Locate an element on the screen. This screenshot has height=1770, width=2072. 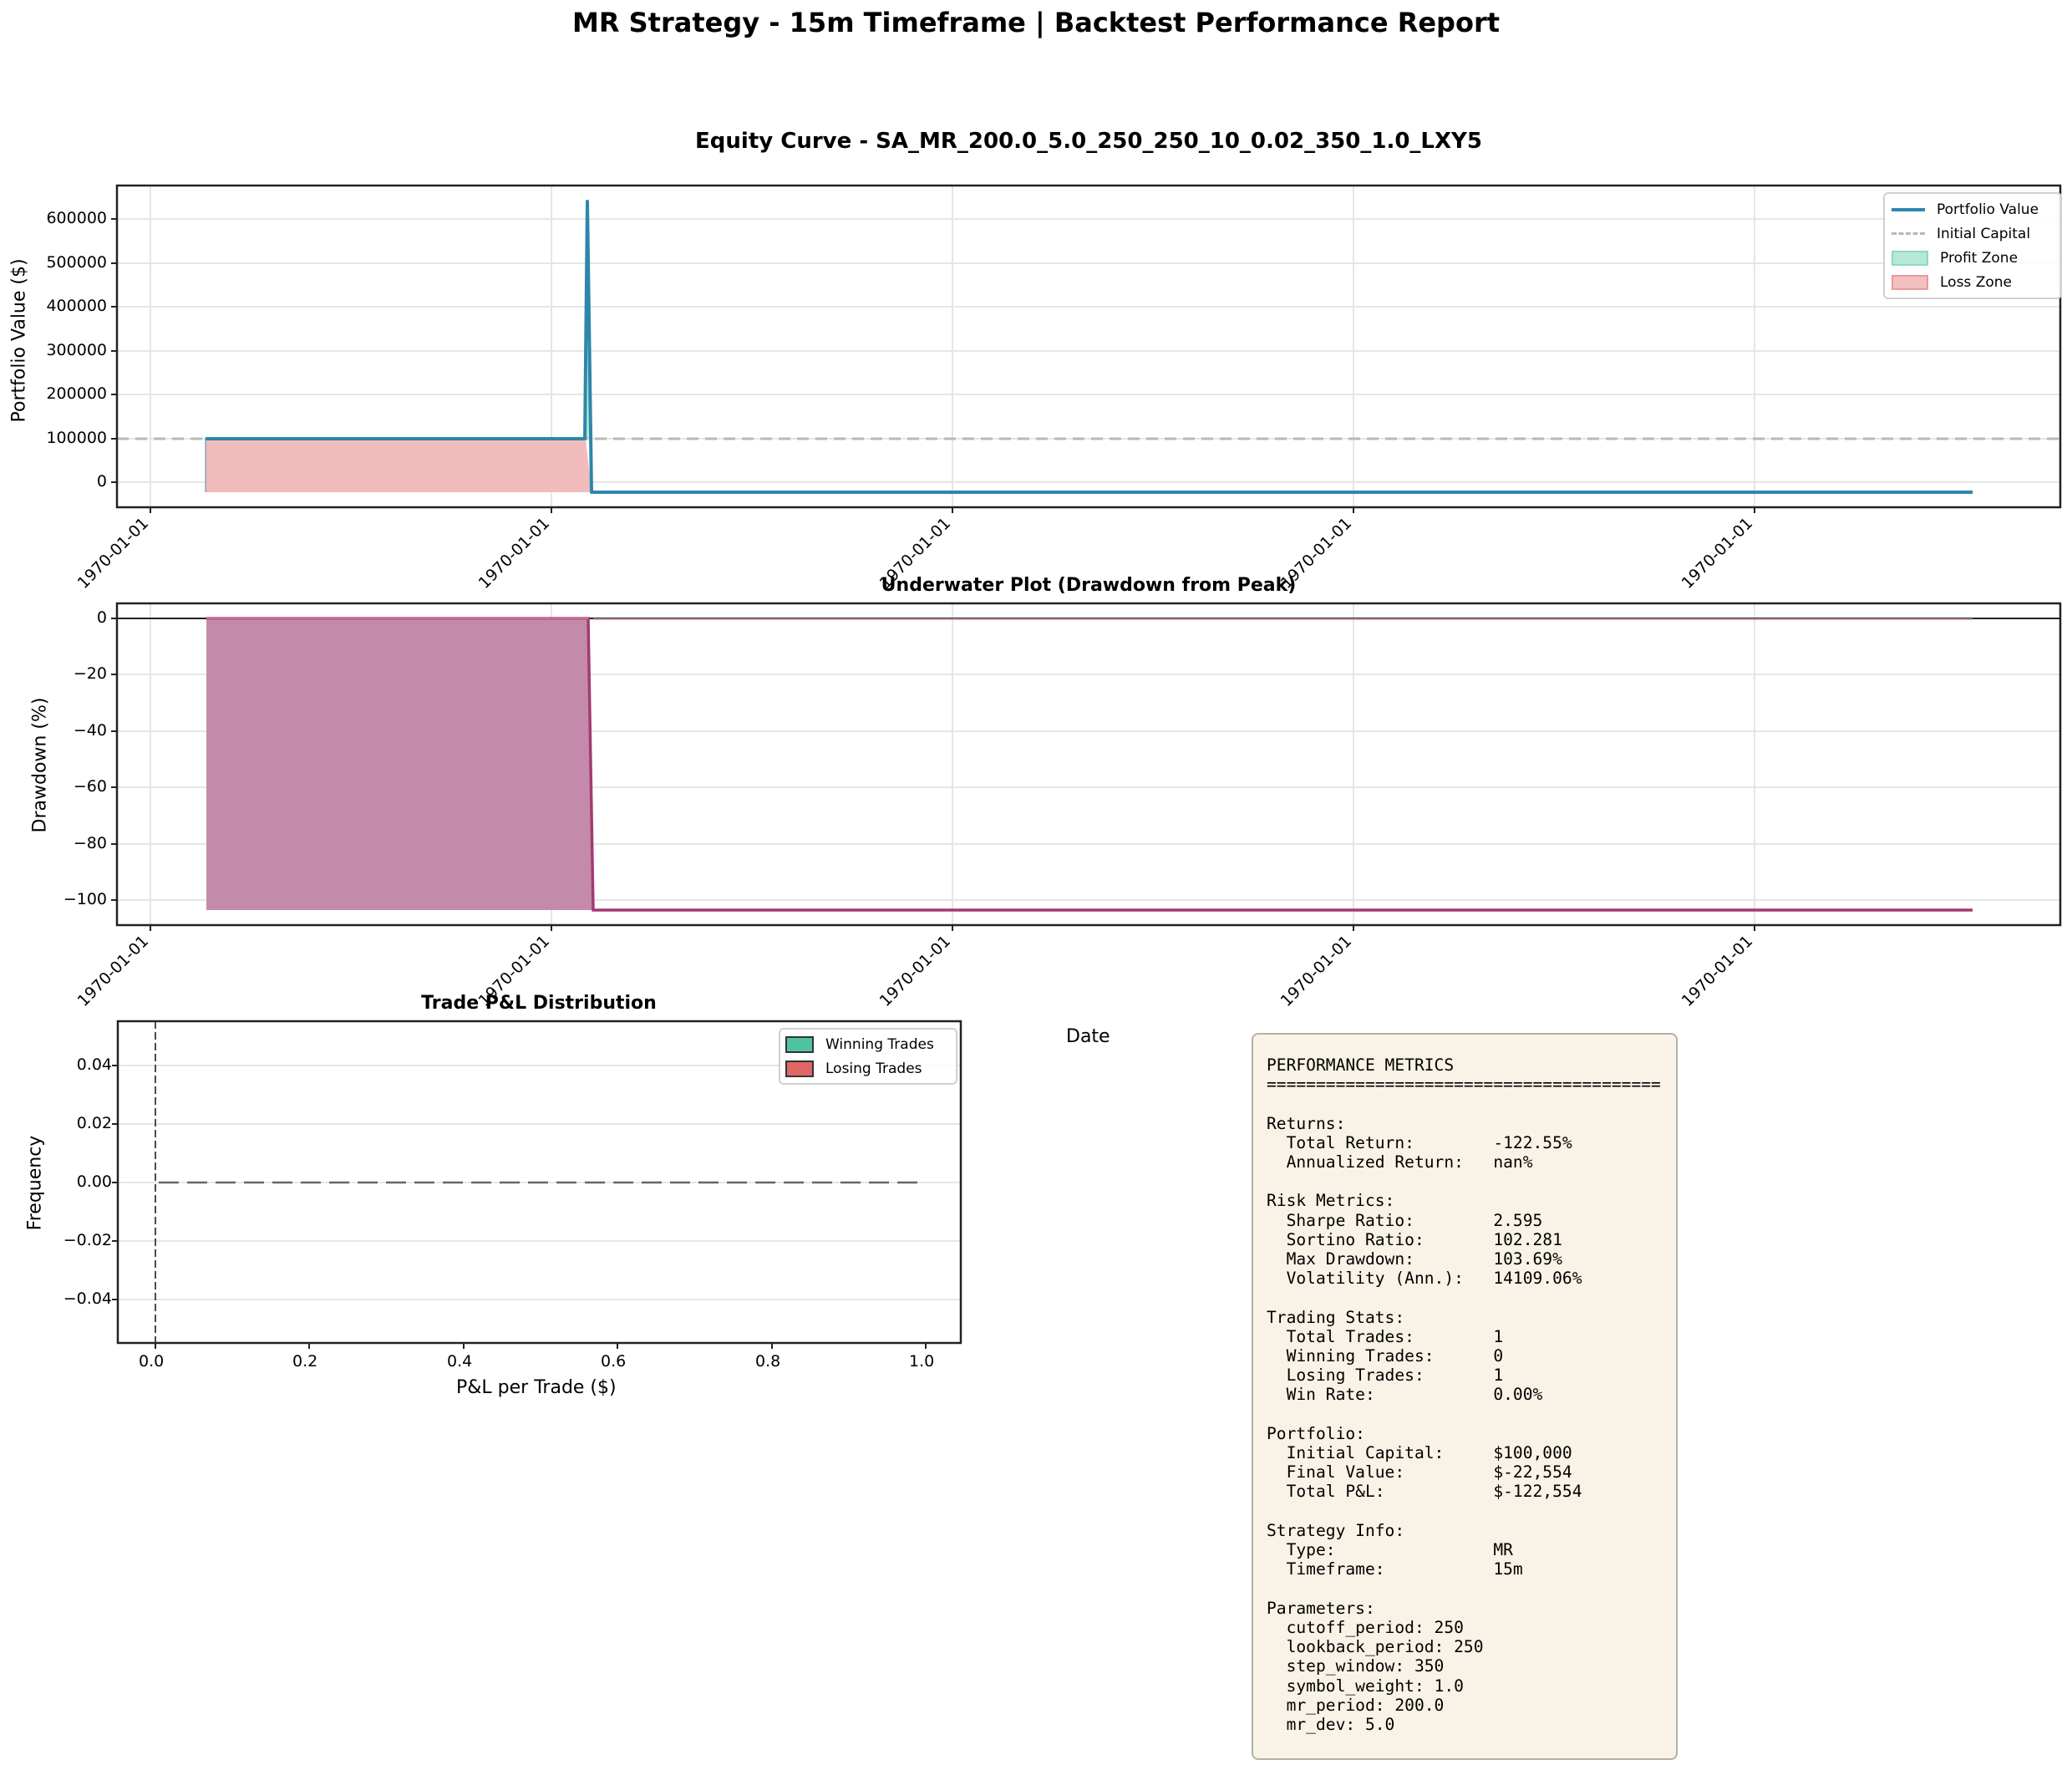
pnl-ytick: 0.04 is located at coordinates (94, 1064).